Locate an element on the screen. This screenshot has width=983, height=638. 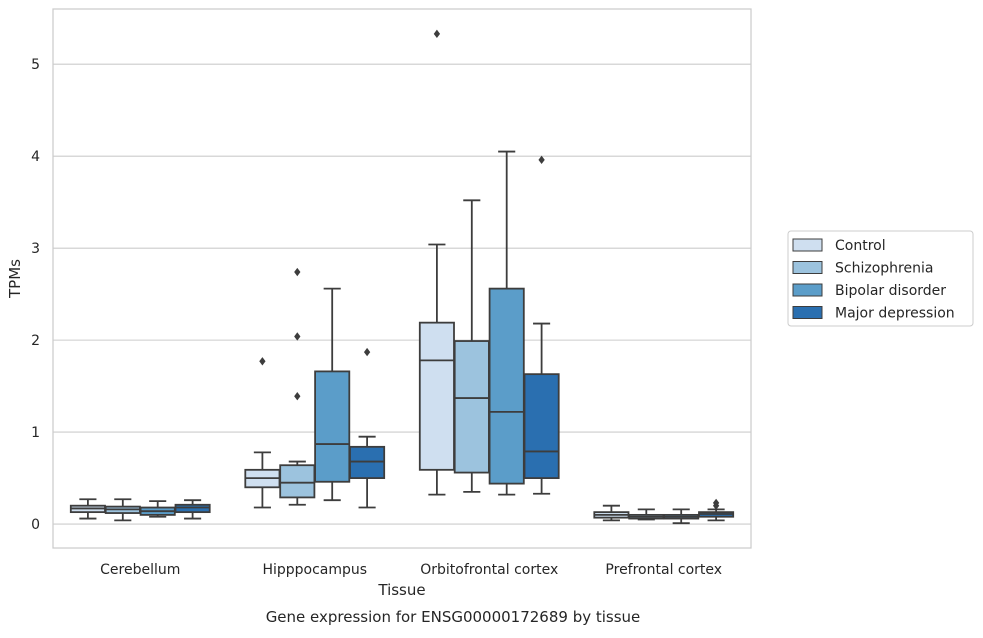
box-bipolar-disorder-hipppocampus is located at coordinates (332, 394).